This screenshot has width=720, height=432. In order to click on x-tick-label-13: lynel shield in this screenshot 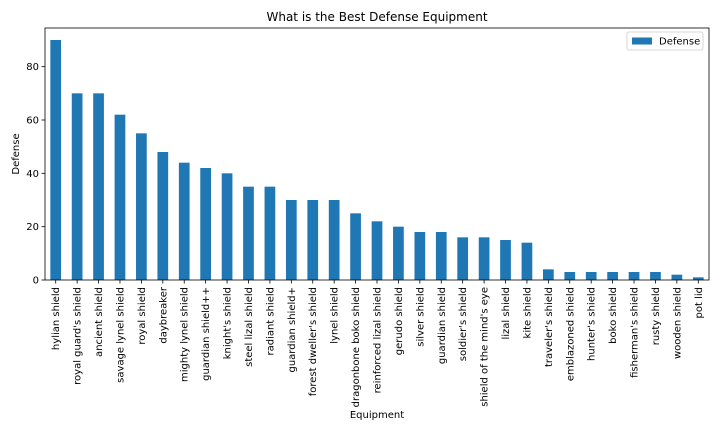, I will do `click(335, 315)`.